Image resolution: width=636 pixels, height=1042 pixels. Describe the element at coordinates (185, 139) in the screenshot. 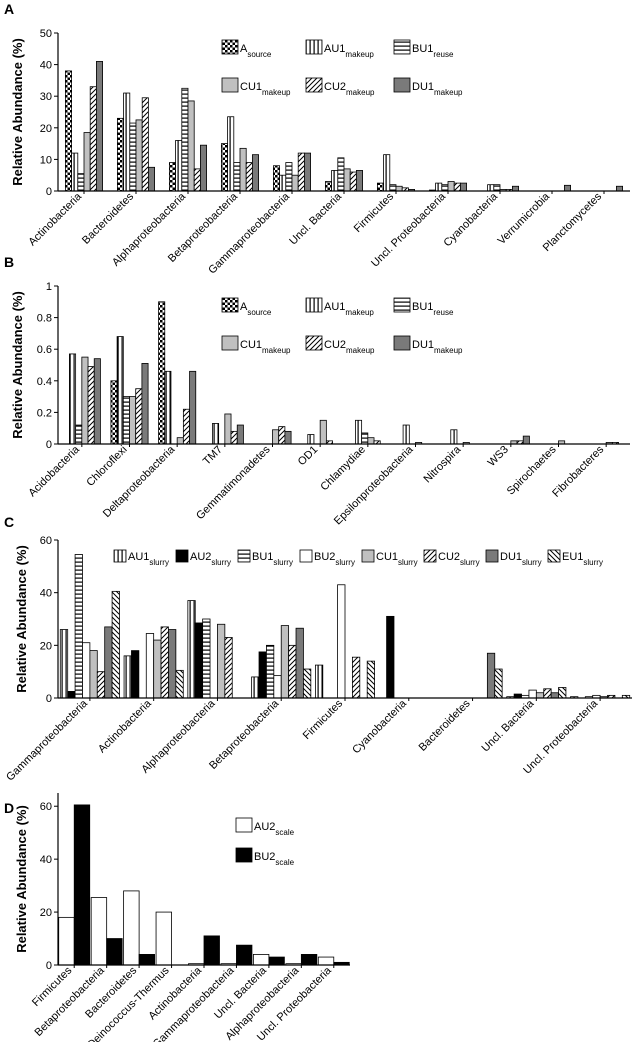

I see `bar-bu1-alphaproteobacteria` at that location.